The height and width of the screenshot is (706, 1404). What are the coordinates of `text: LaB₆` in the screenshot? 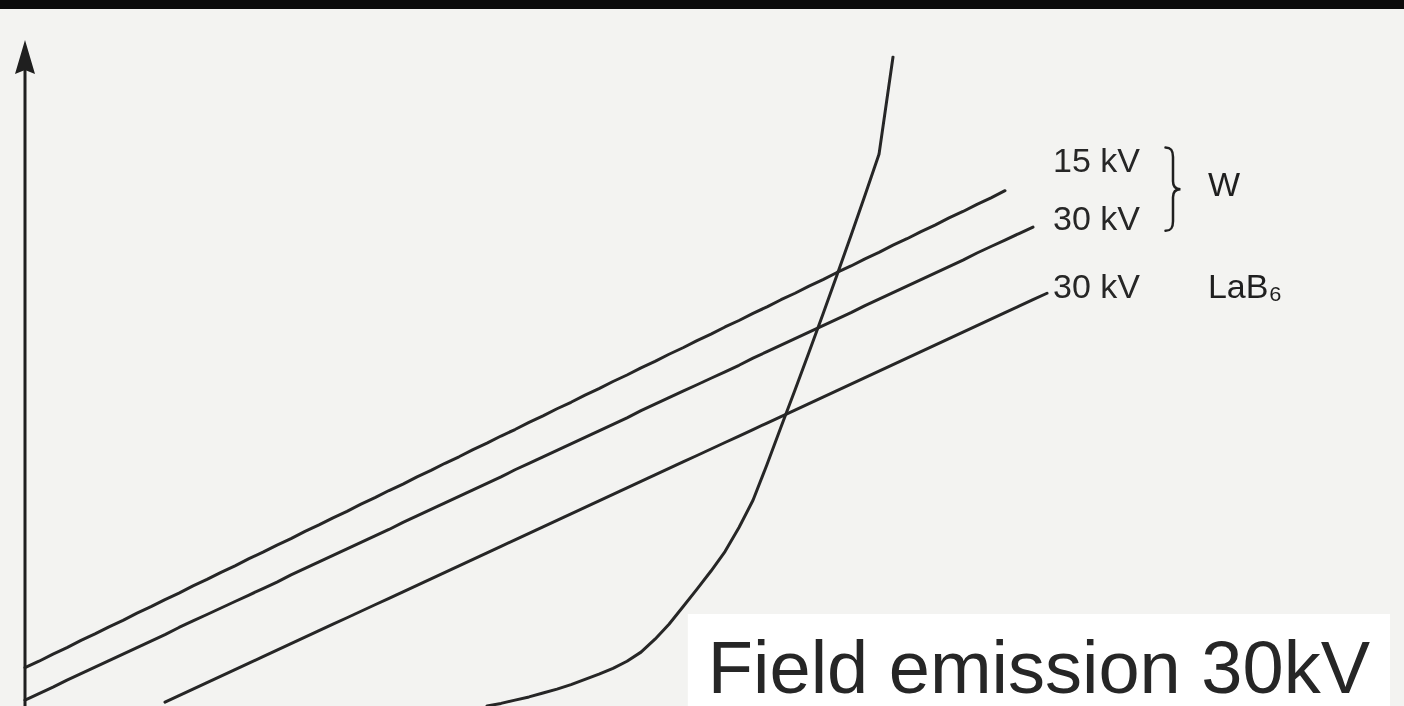 It's located at (1245, 286).